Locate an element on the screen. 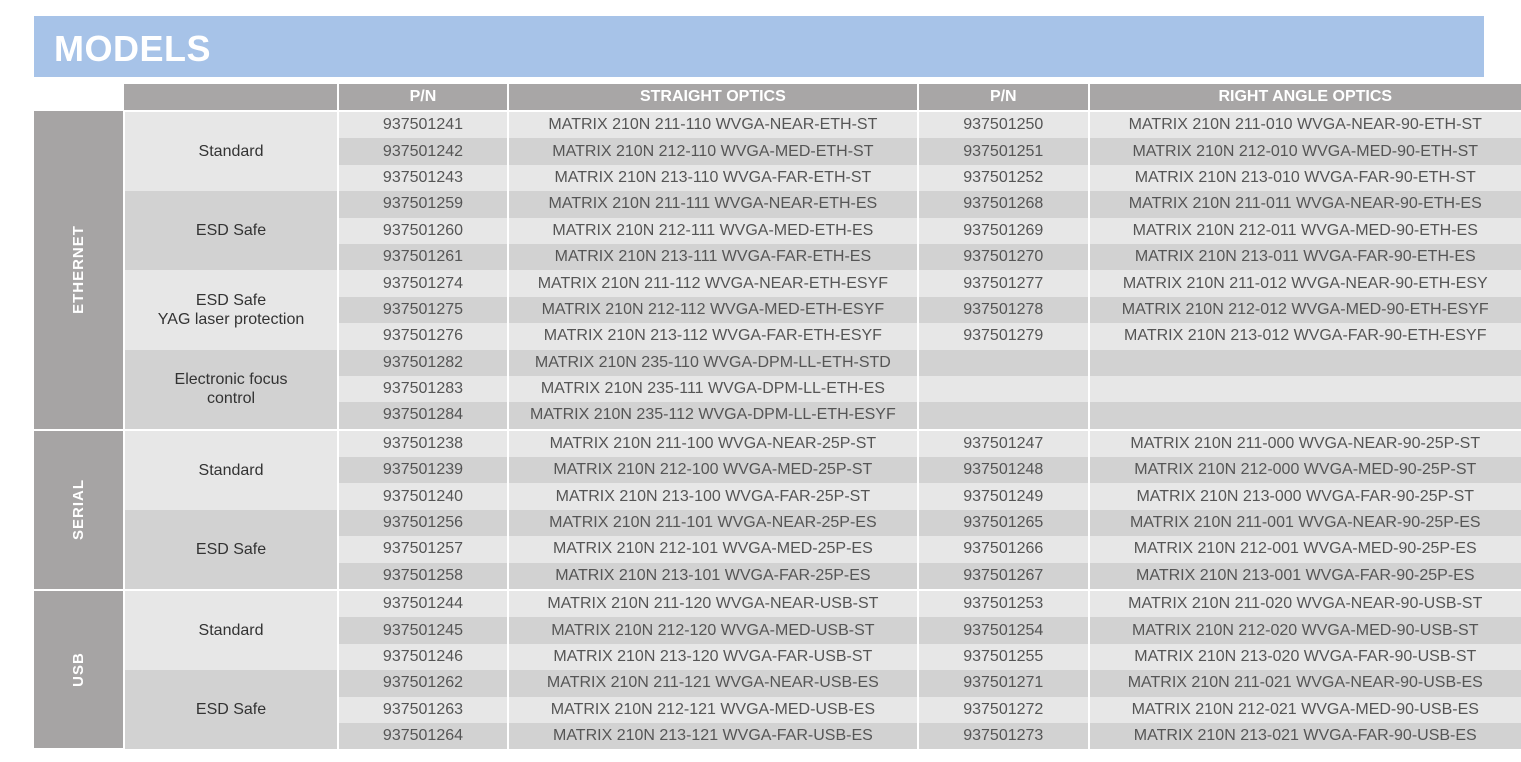  pn-straight: 937501283 is located at coordinates (422, 389).